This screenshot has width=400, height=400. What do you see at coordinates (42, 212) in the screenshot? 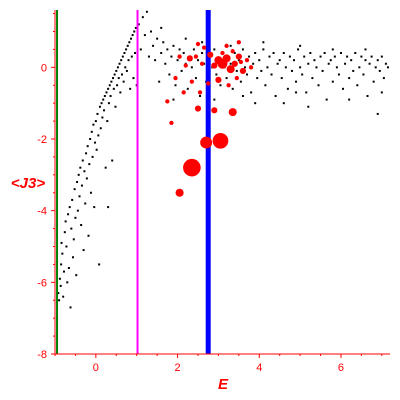
I see `y-tick-label: -4` at bounding box center [42, 212].